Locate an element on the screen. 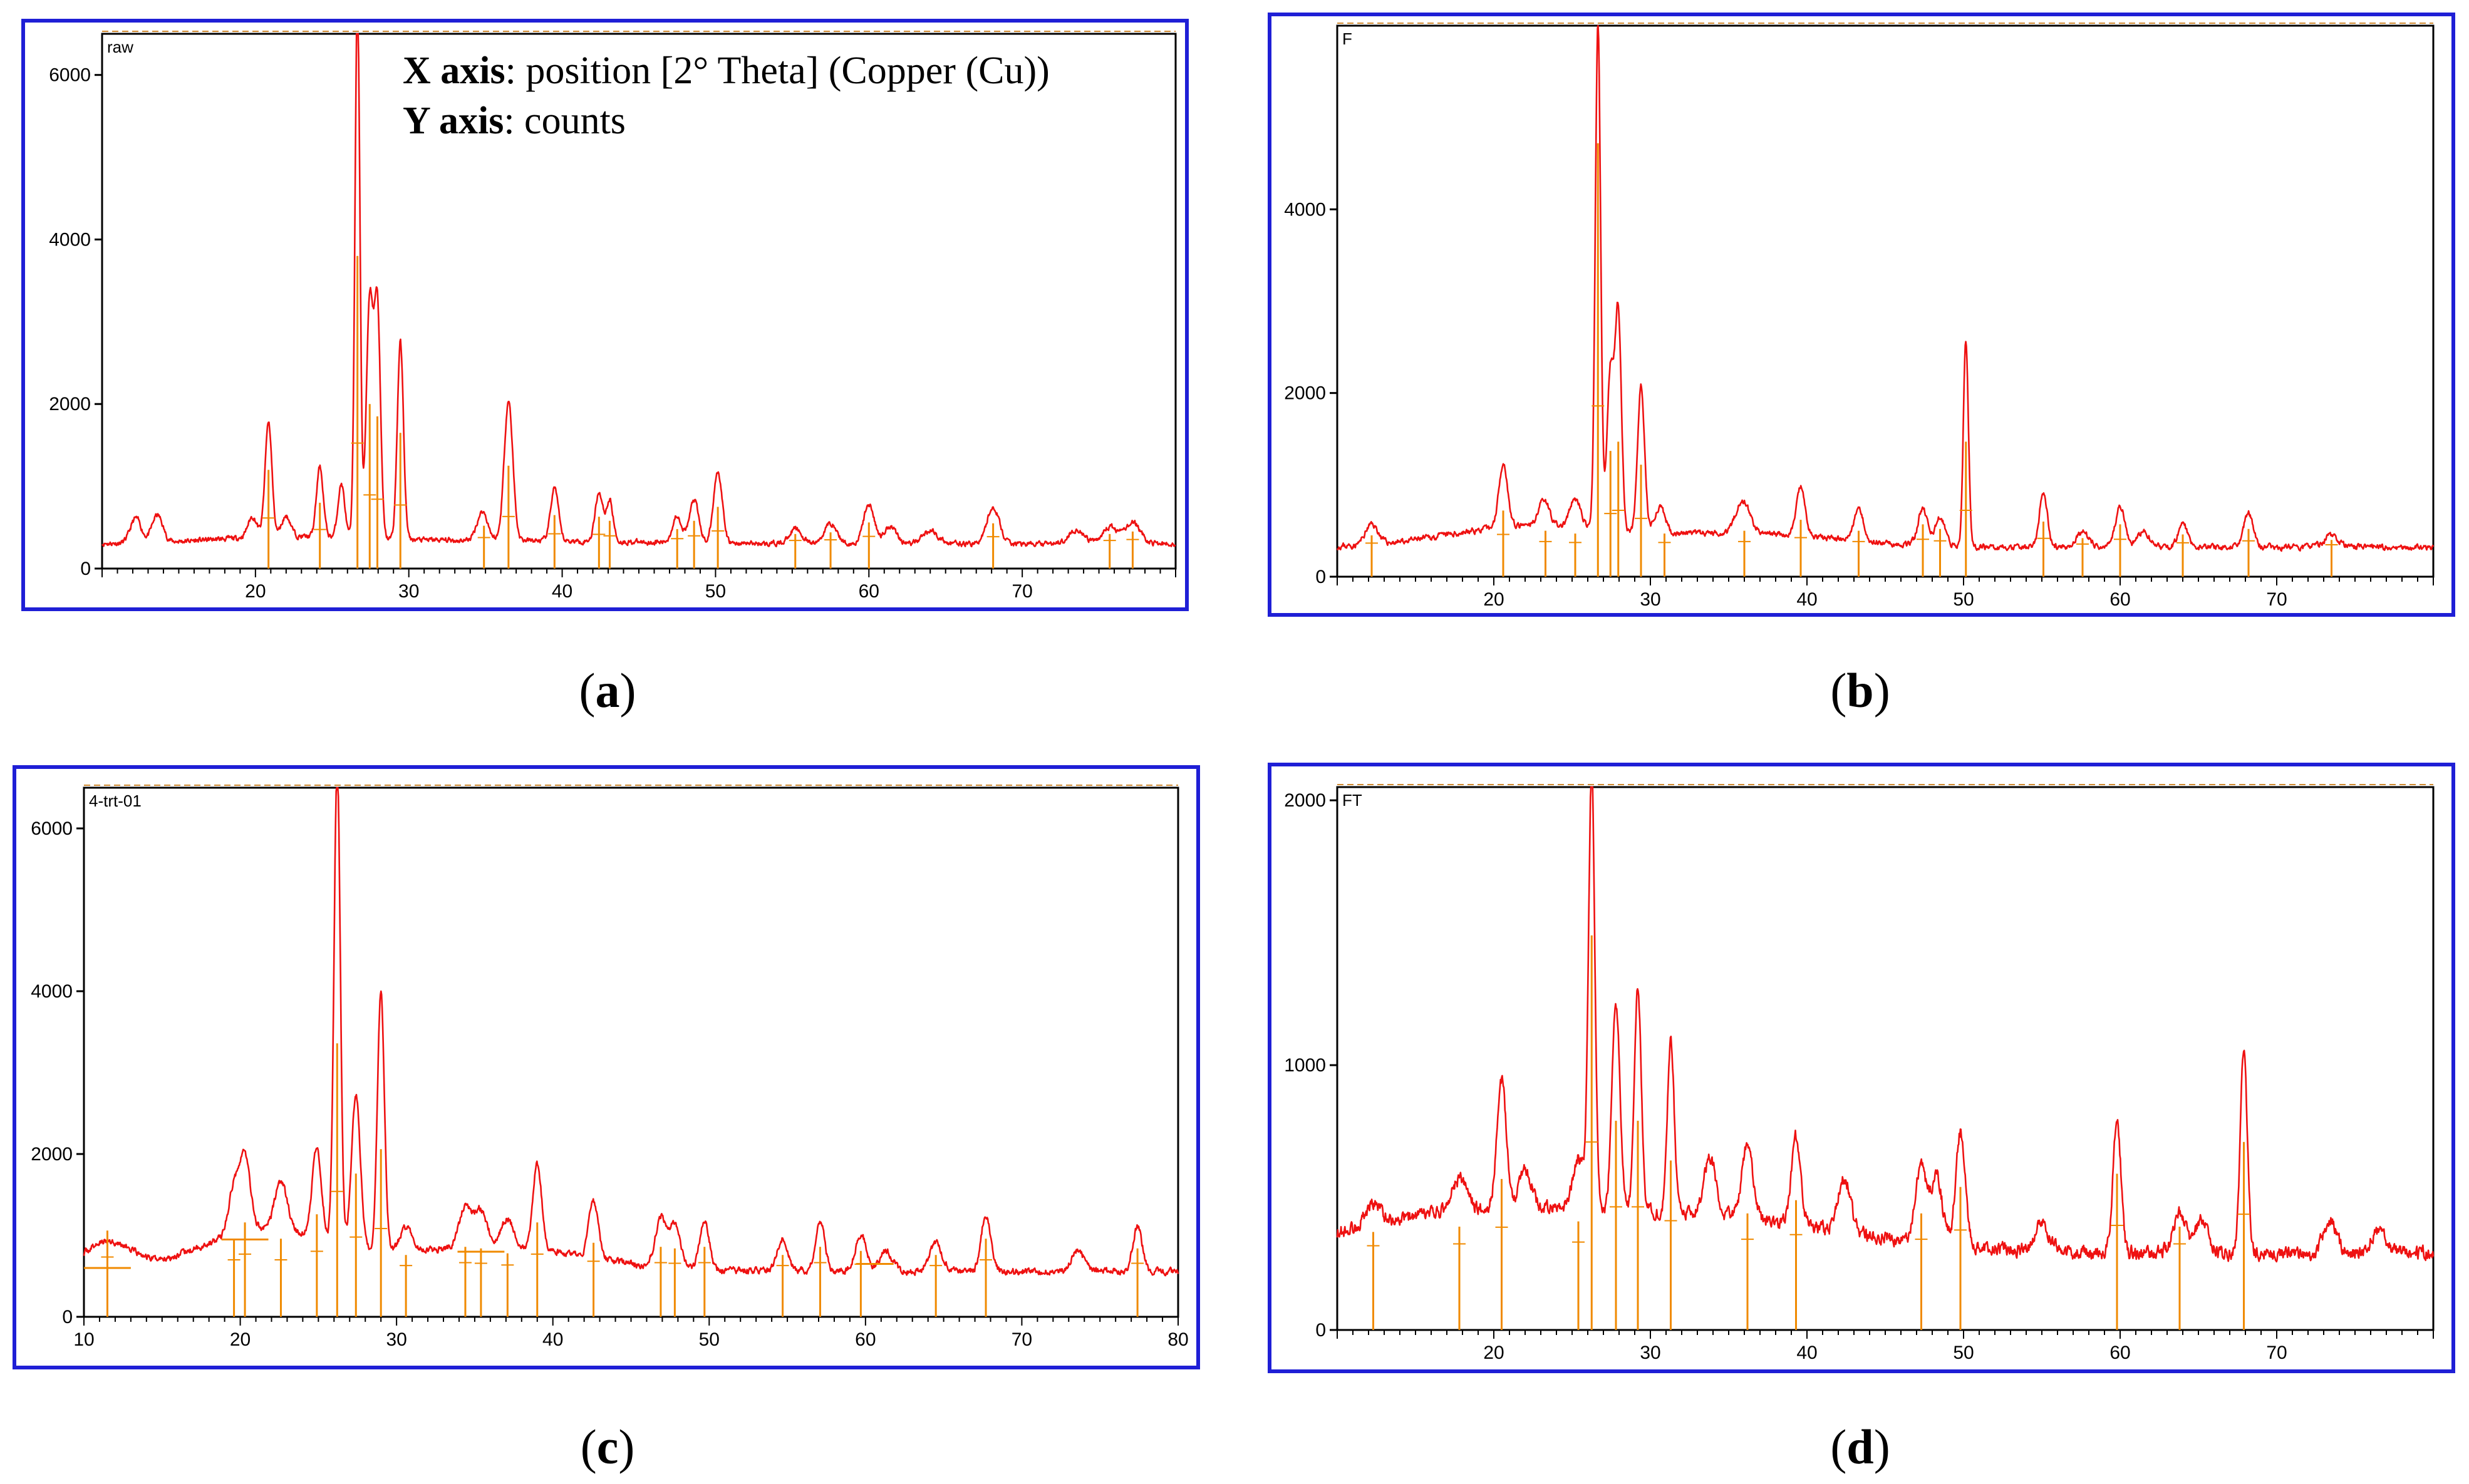 The height and width of the screenshot is (1484, 2469). caption-a-letter: a is located at coordinates (608, 690).